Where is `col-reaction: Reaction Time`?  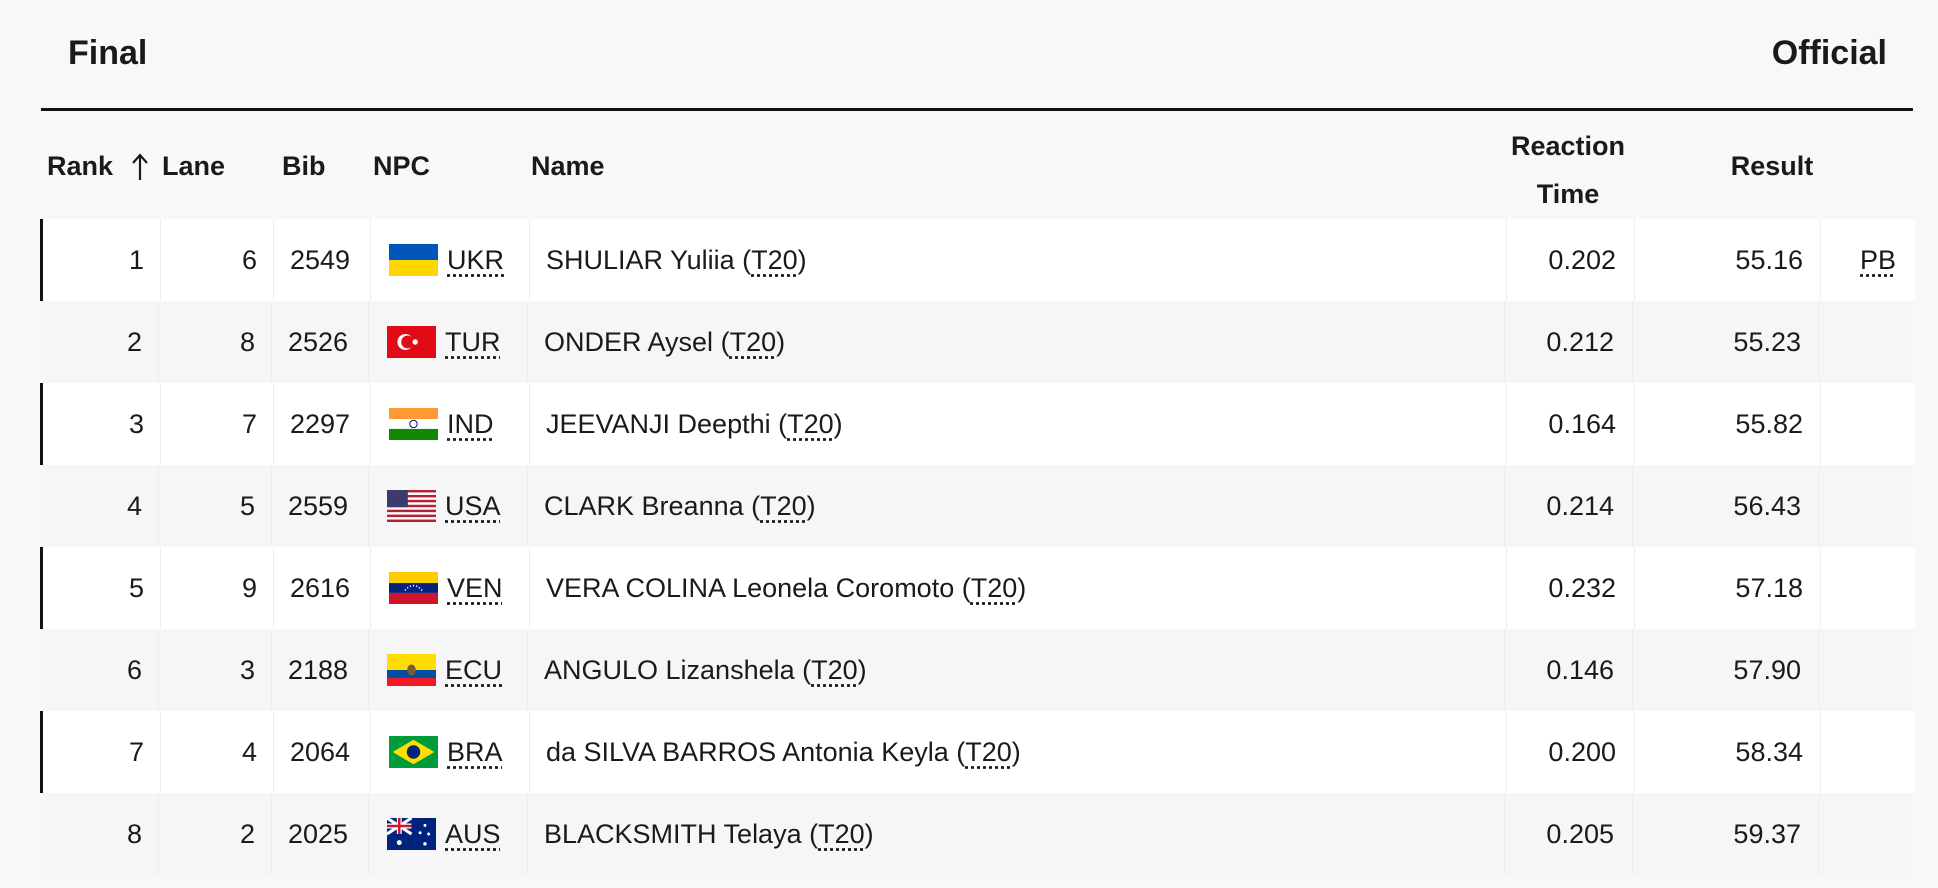 col-reaction: Reaction Time is located at coordinates (1568, 170).